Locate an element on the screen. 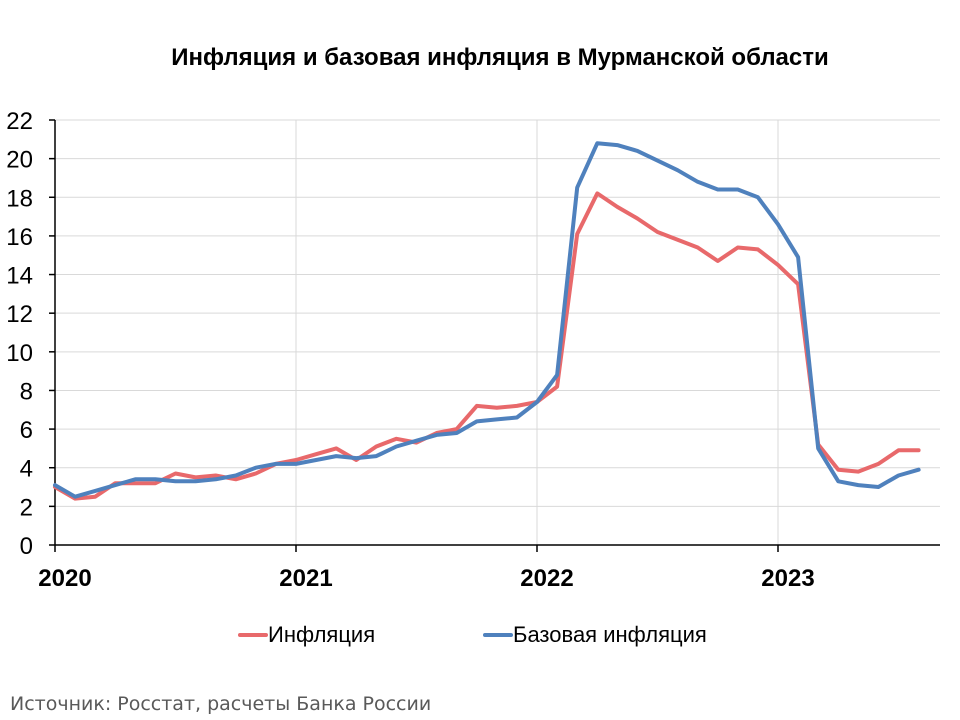  legend: Инфляция Базовая инфляция is located at coordinates (480, 637).